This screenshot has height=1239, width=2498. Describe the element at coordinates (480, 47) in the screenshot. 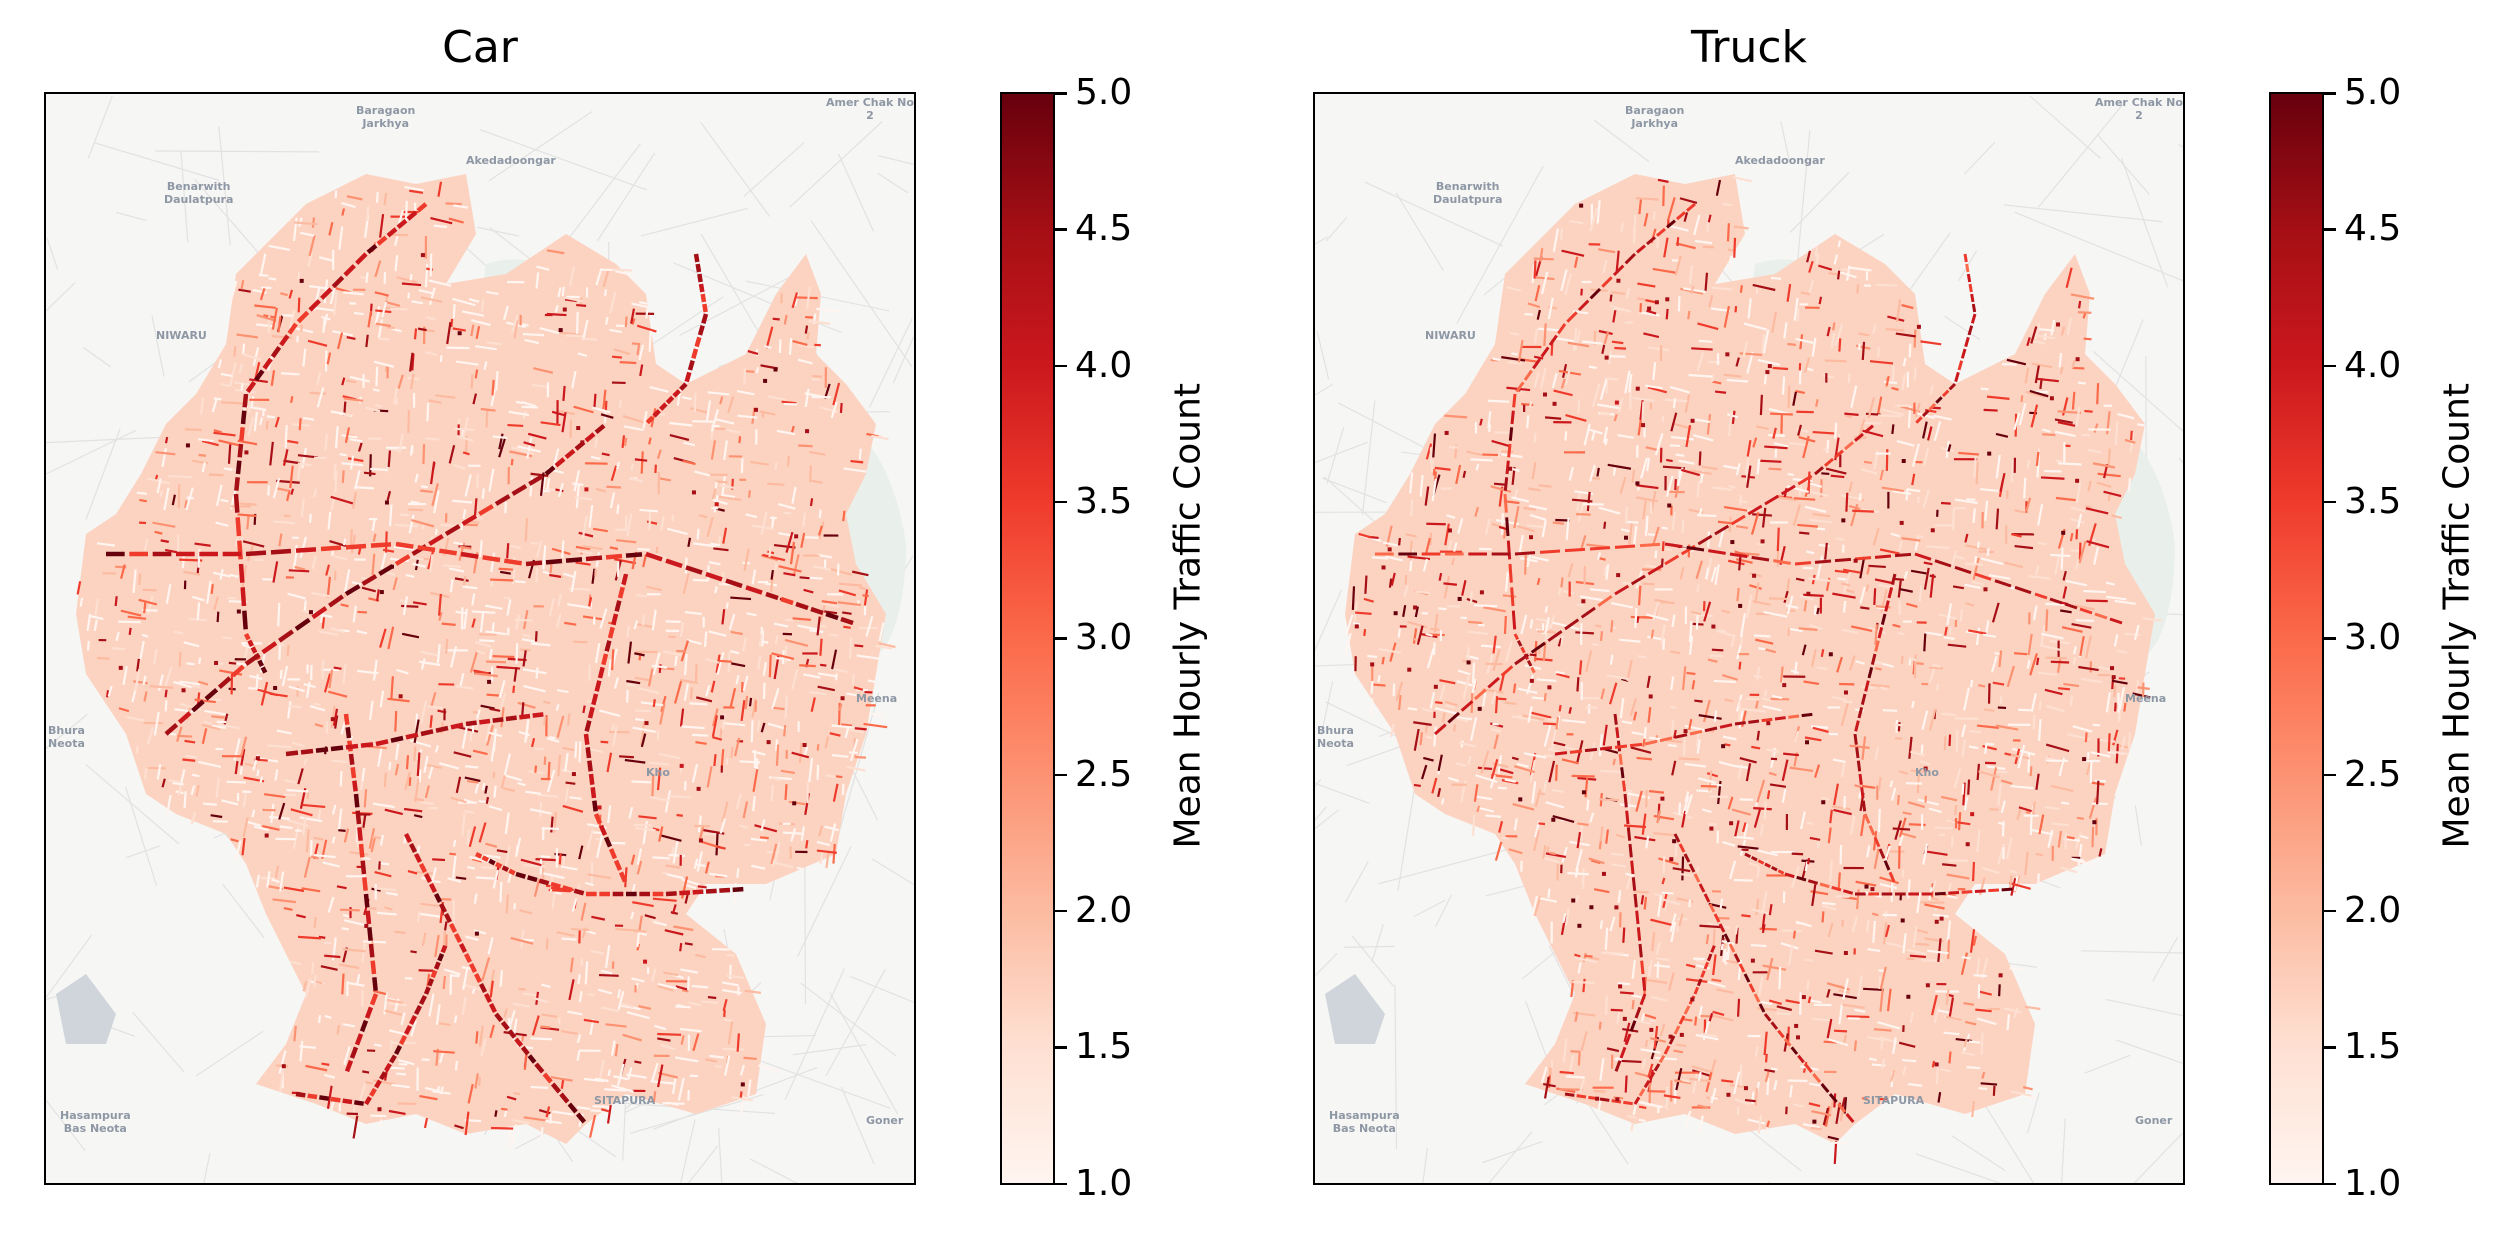

I see `panel-title: Car` at that location.